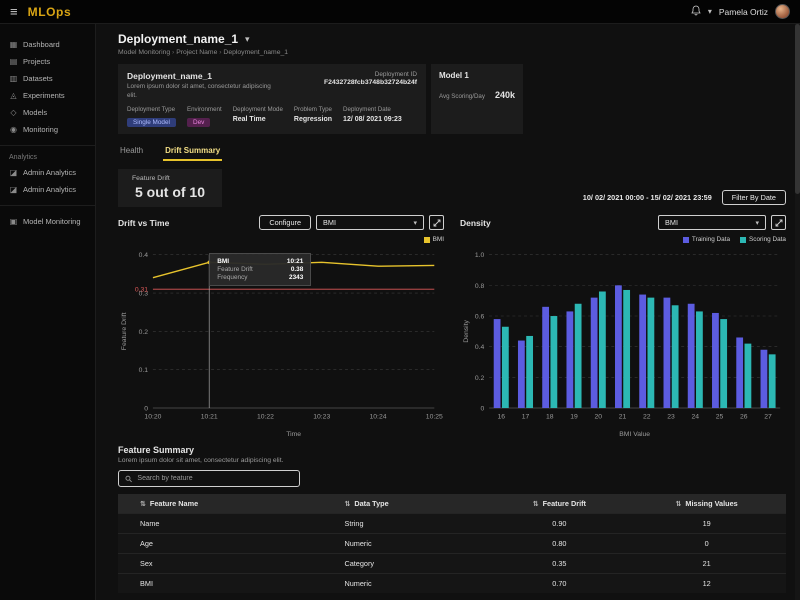 The height and width of the screenshot is (600, 800). I want to click on select-value: BMI, so click(329, 223).